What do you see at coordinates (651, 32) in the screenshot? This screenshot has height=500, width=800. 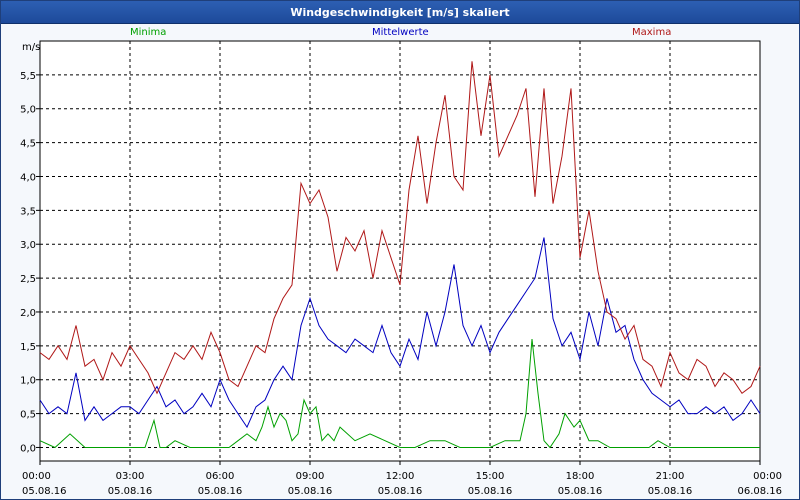 I see `legend-maxima: Maxima` at bounding box center [651, 32].